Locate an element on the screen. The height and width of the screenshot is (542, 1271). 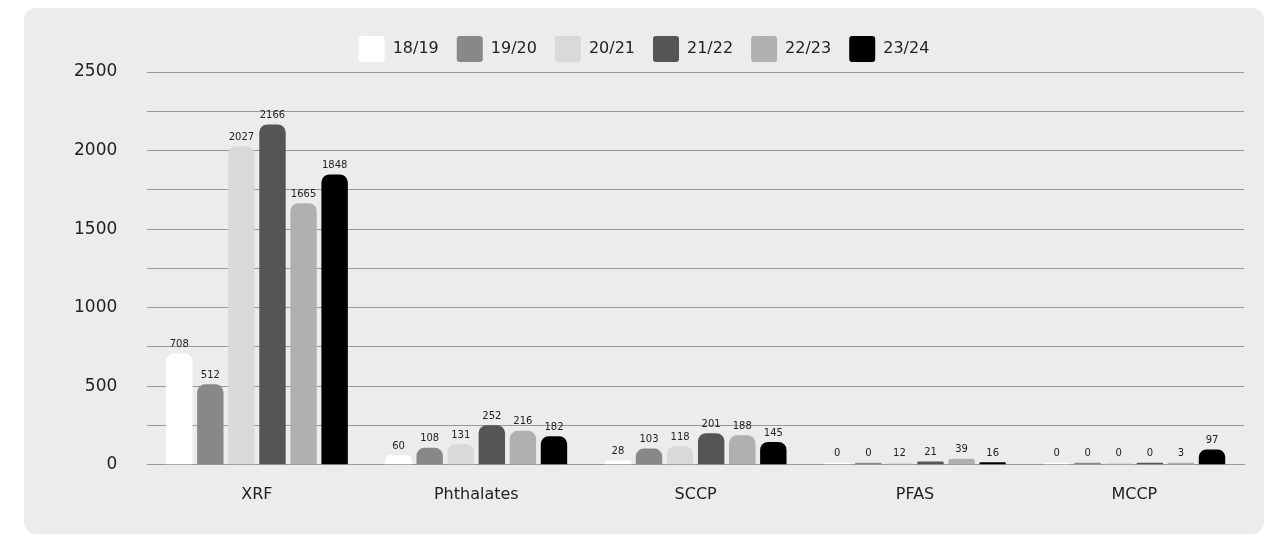
y-tick-label: 2000 is located at coordinates (96, 148).